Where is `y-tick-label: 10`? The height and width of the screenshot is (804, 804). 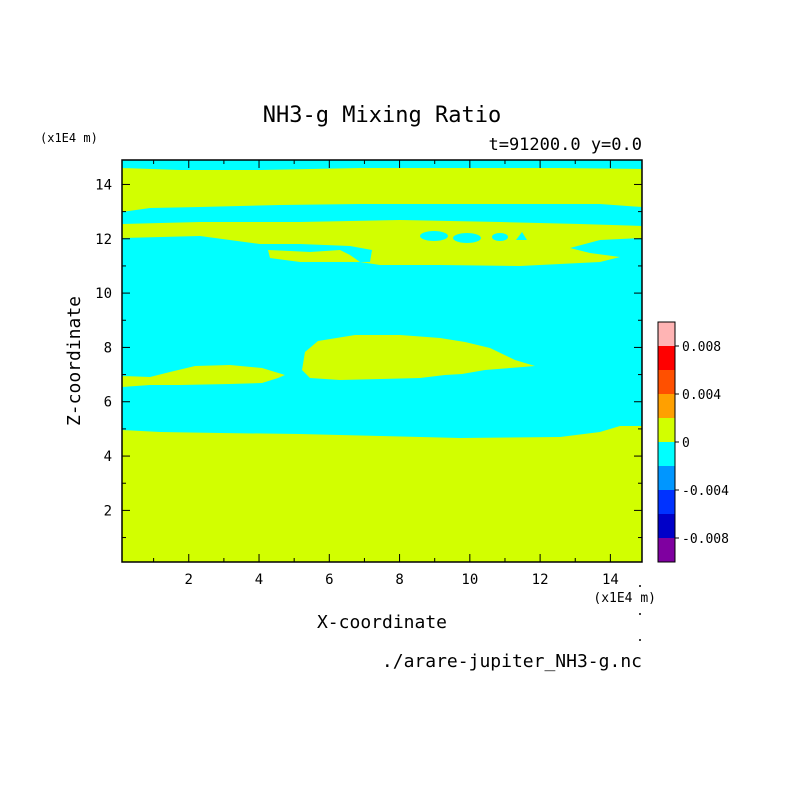 y-tick-label: 10 is located at coordinates (103, 294).